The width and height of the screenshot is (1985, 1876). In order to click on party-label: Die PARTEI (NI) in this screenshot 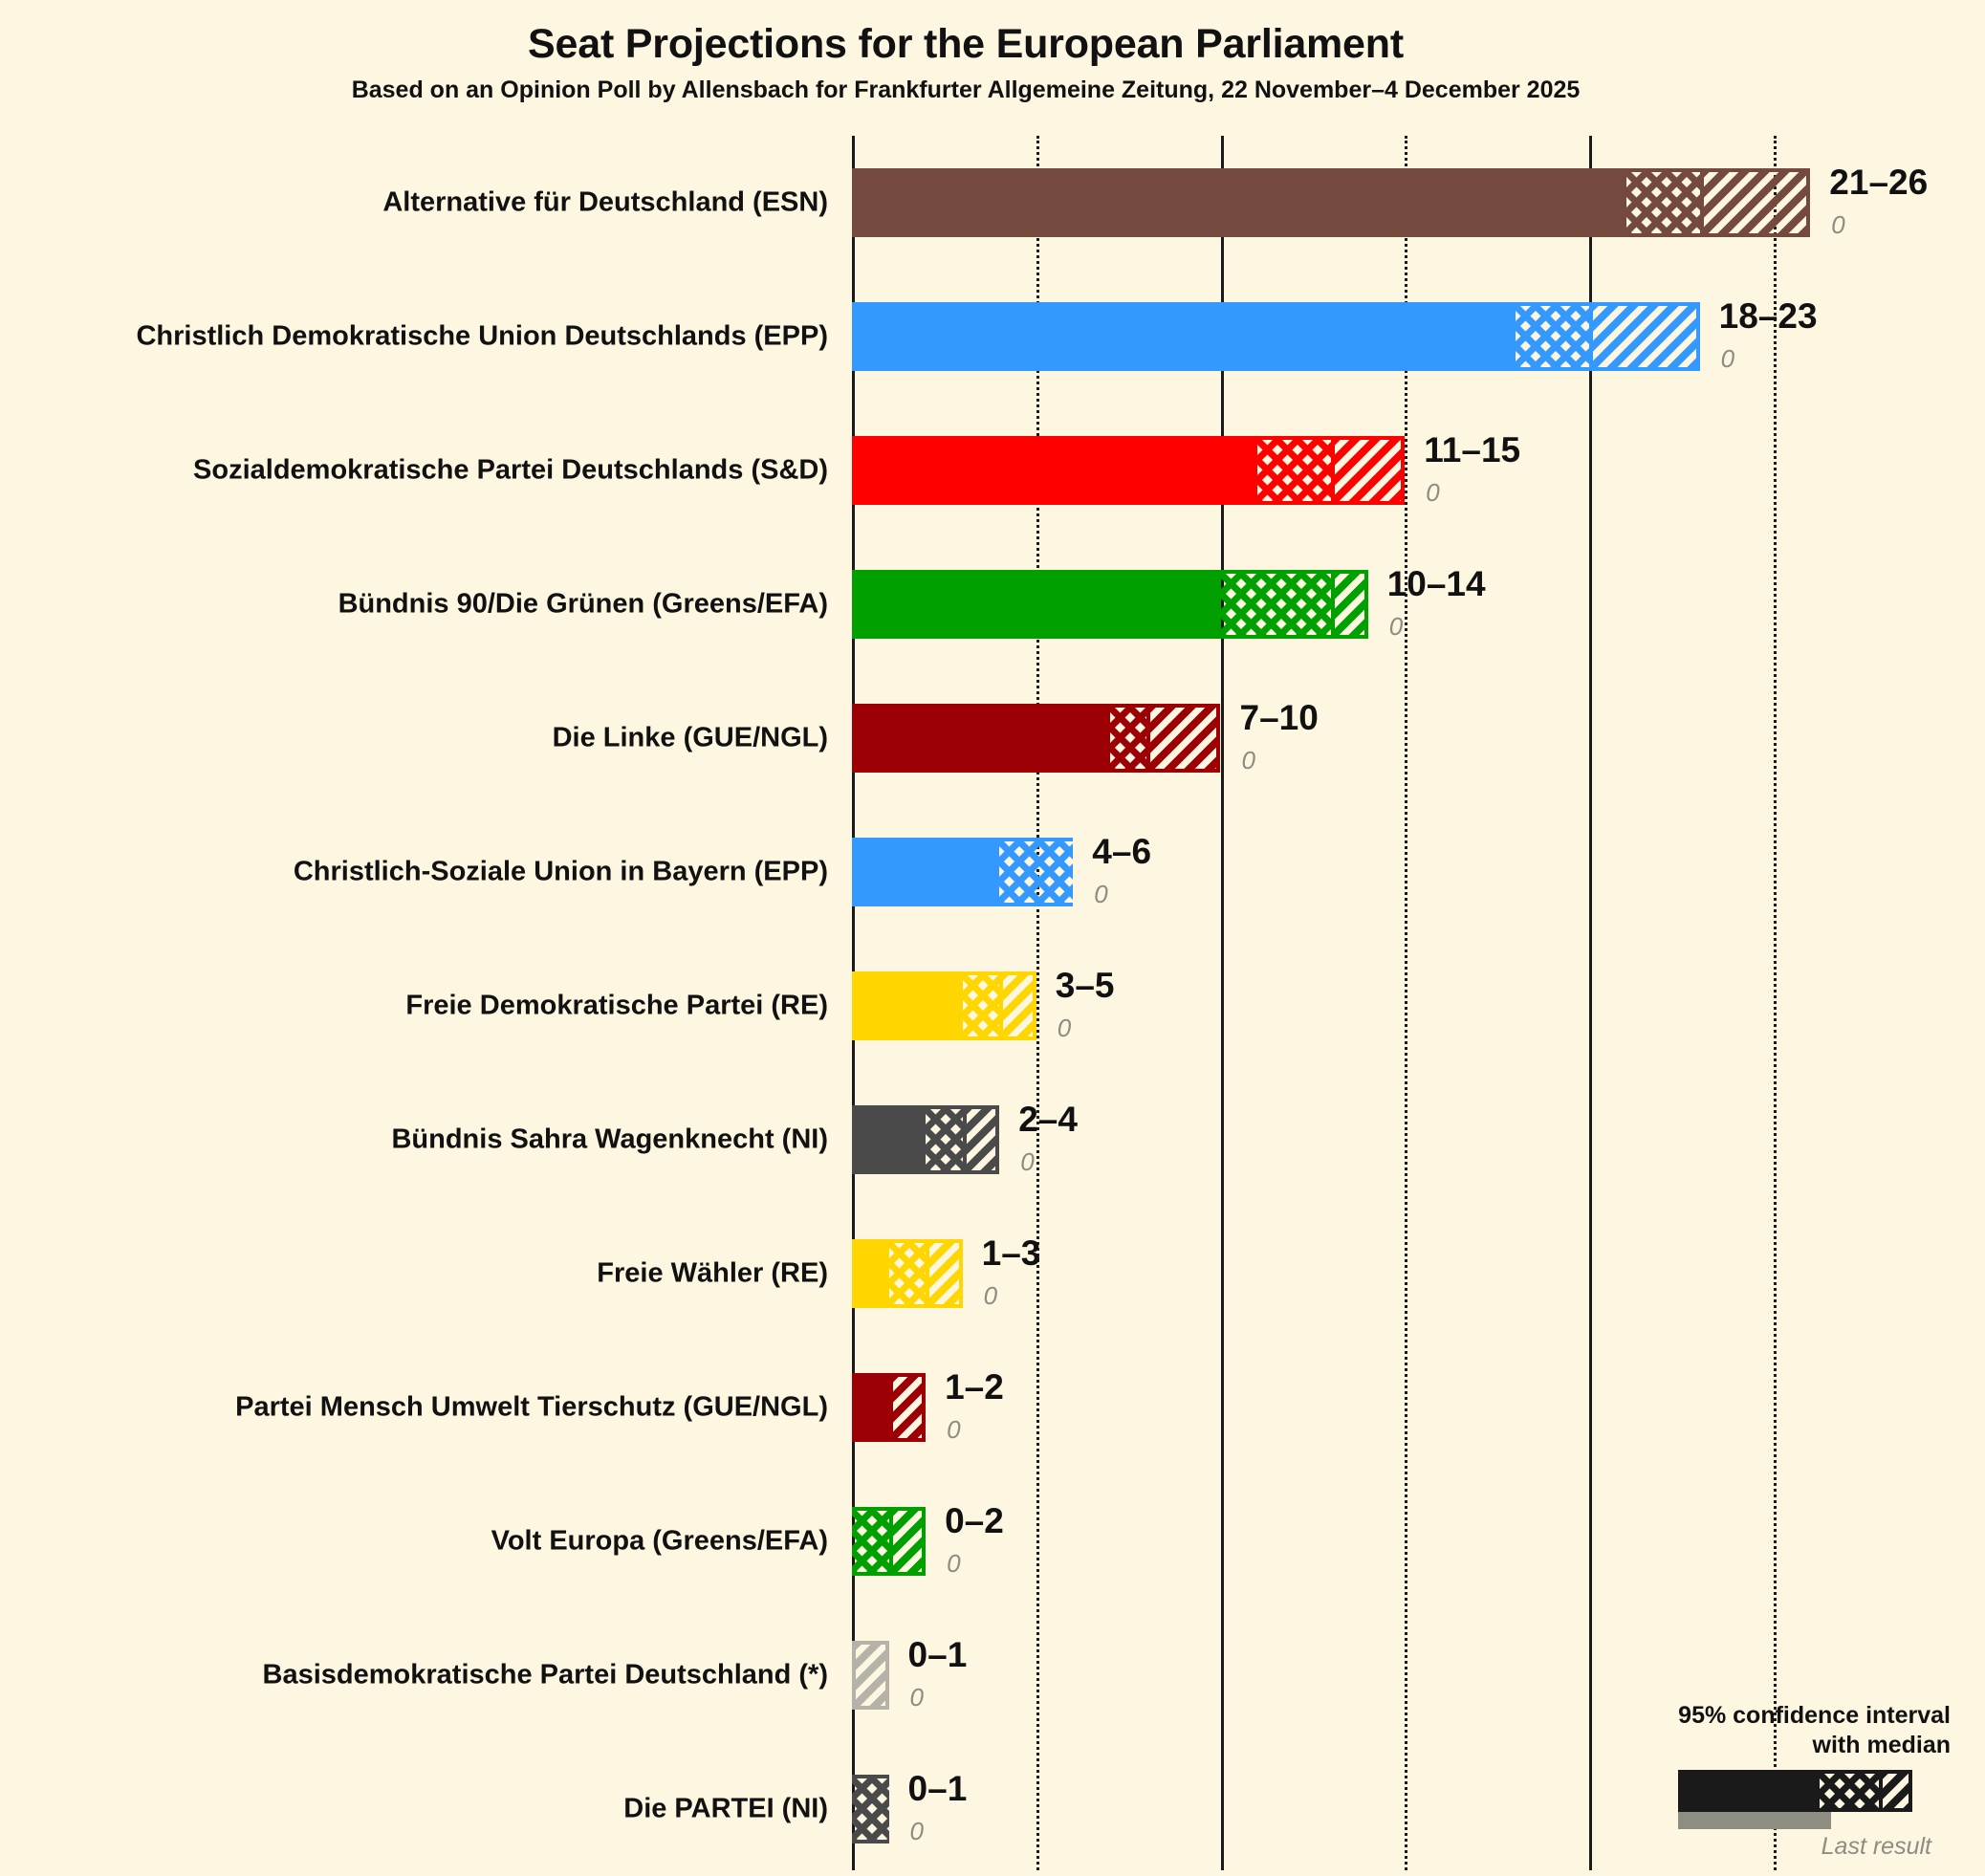, I will do `click(726, 1808)`.